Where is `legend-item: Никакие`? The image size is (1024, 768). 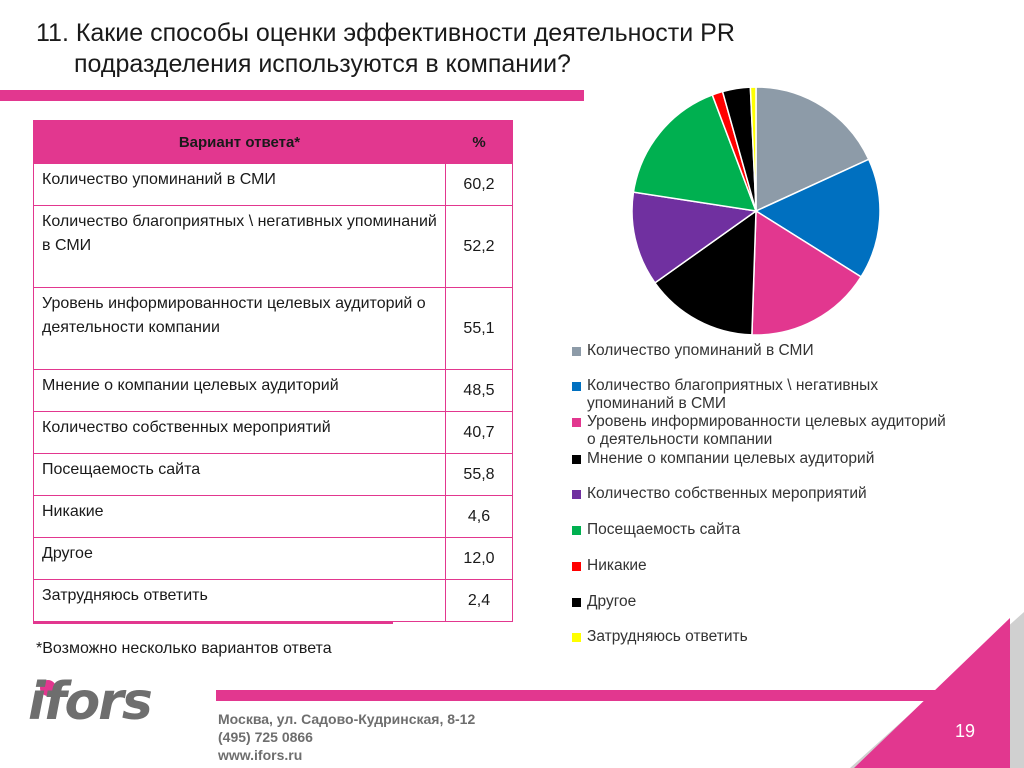
legend-item: Никакие is located at coordinates (787, 566).